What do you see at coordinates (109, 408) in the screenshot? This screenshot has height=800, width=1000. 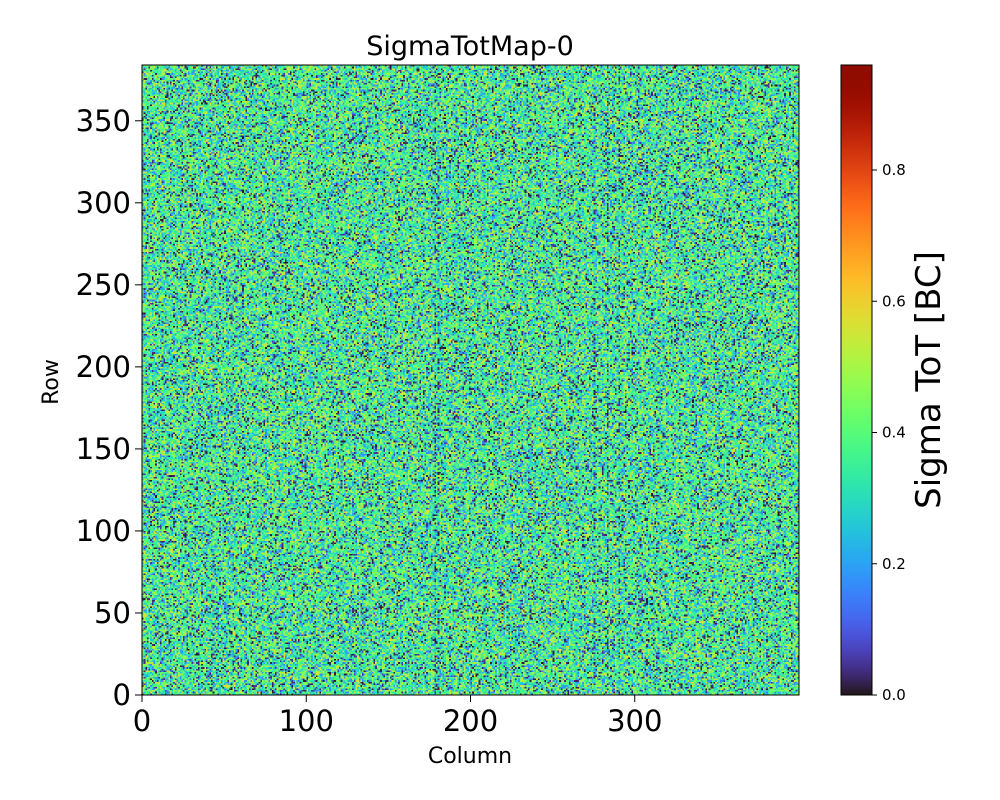 I see `y-axis-ticks: 0 50 100 150 200 250 300 350` at bounding box center [109, 408].